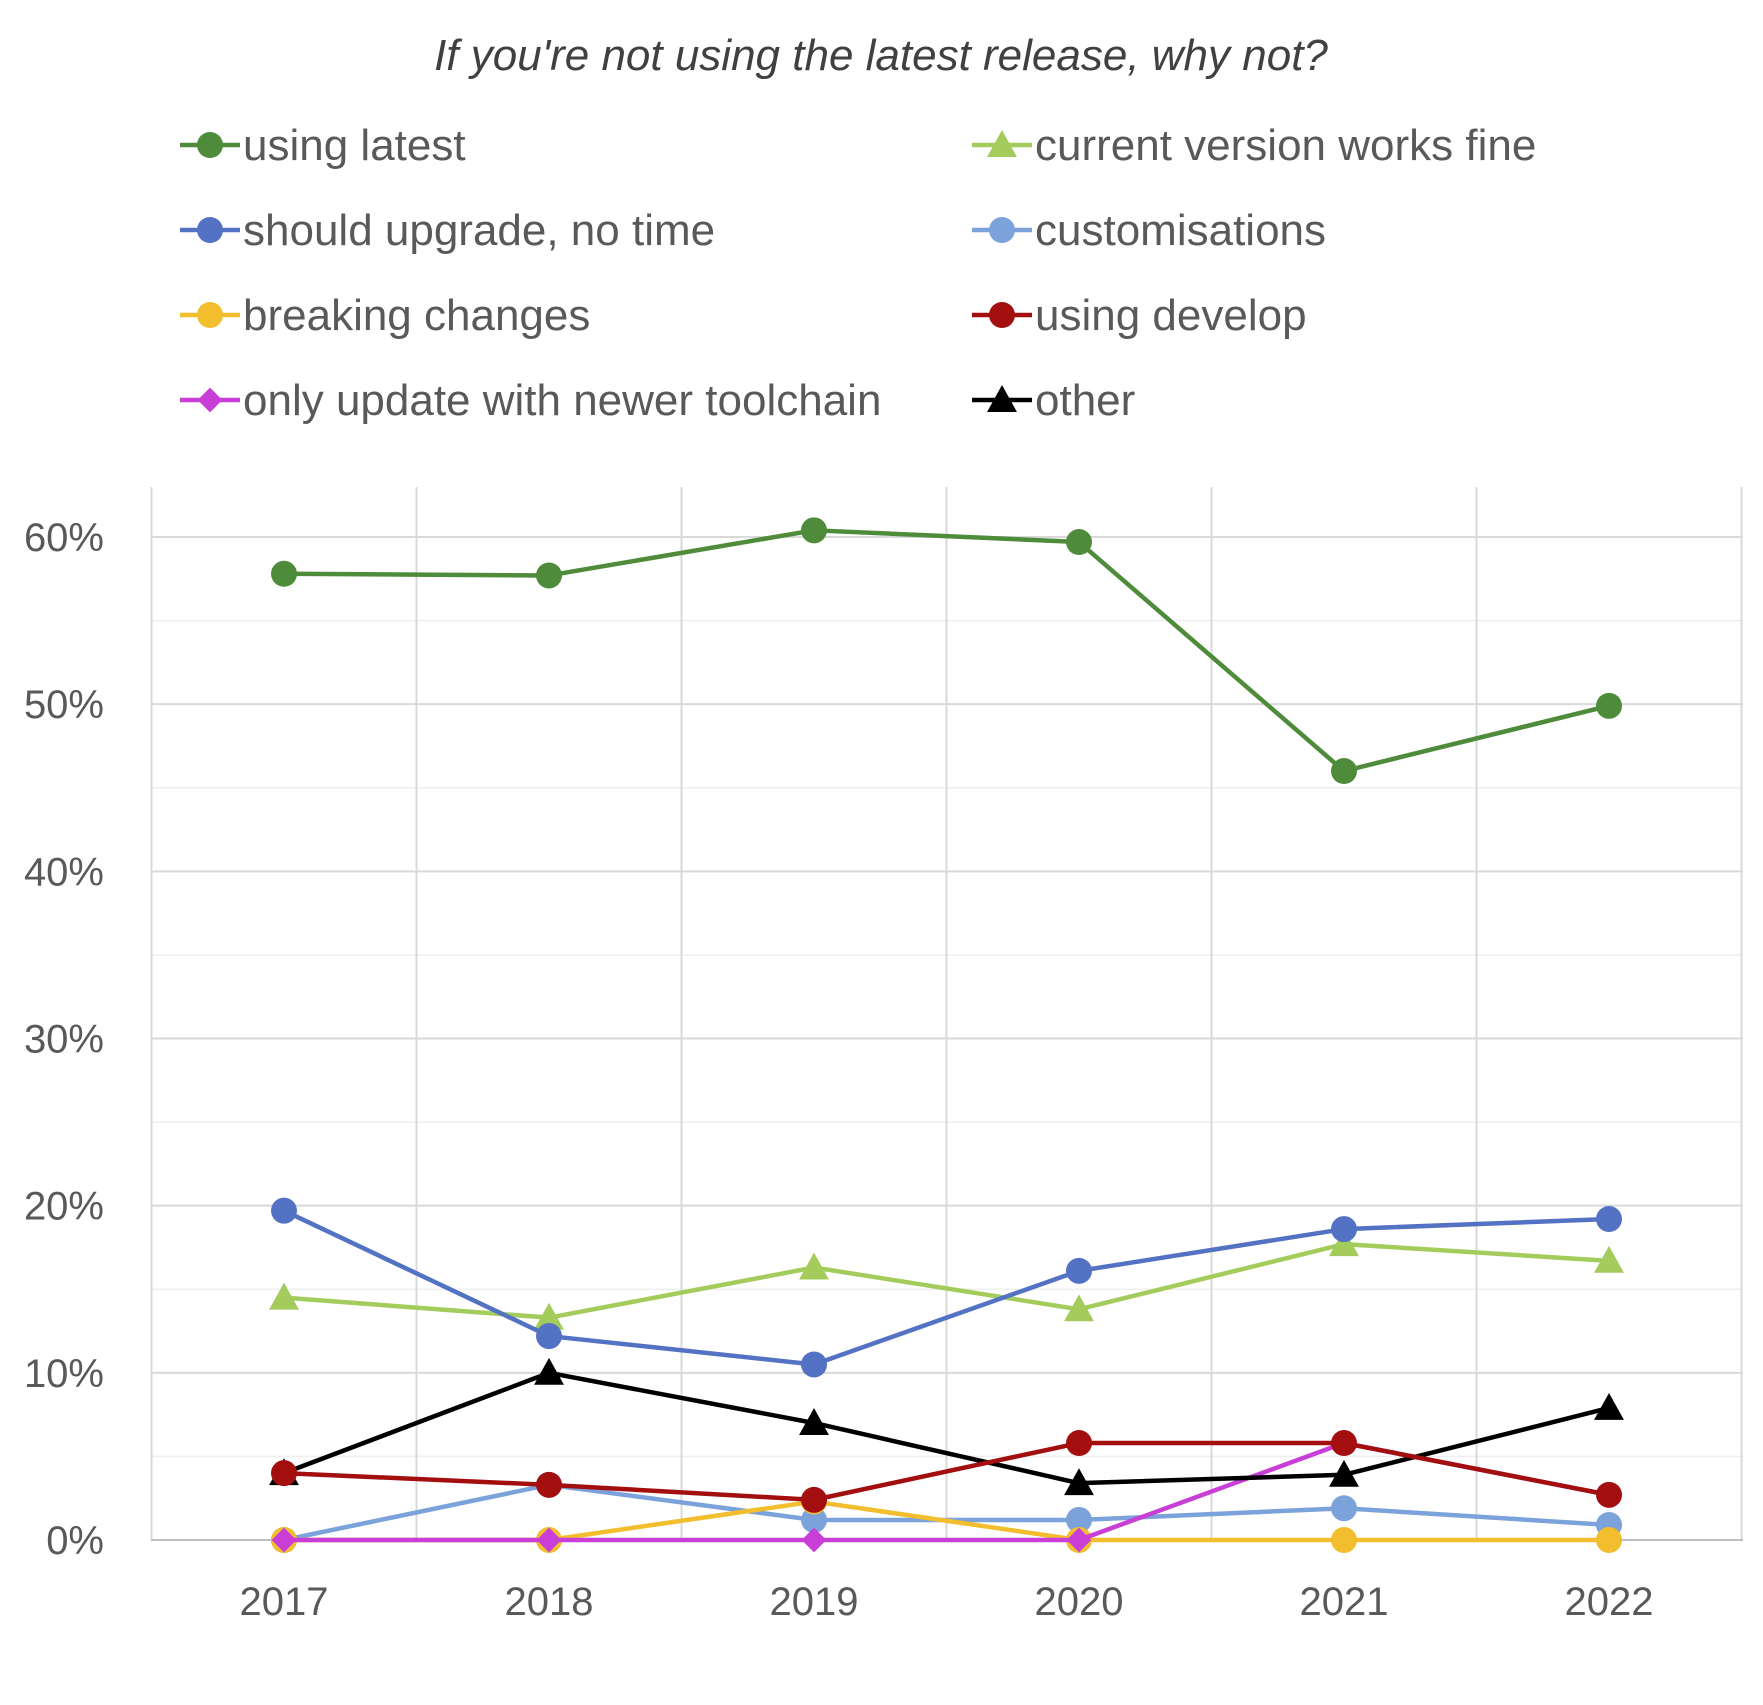  Describe the element at coordinates (64, 538) in the screenshot. I see `y-tick-label: 60%` at that location.